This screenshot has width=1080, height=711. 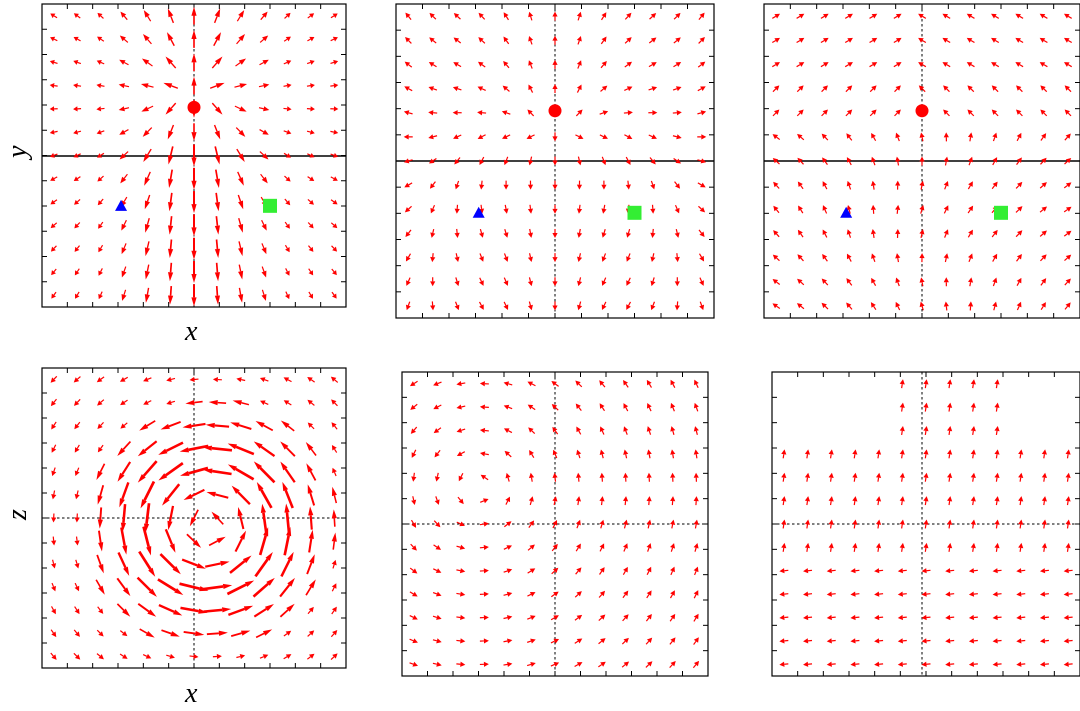 I want to click on blue-triangle-marker, so click(x=846, y=212).